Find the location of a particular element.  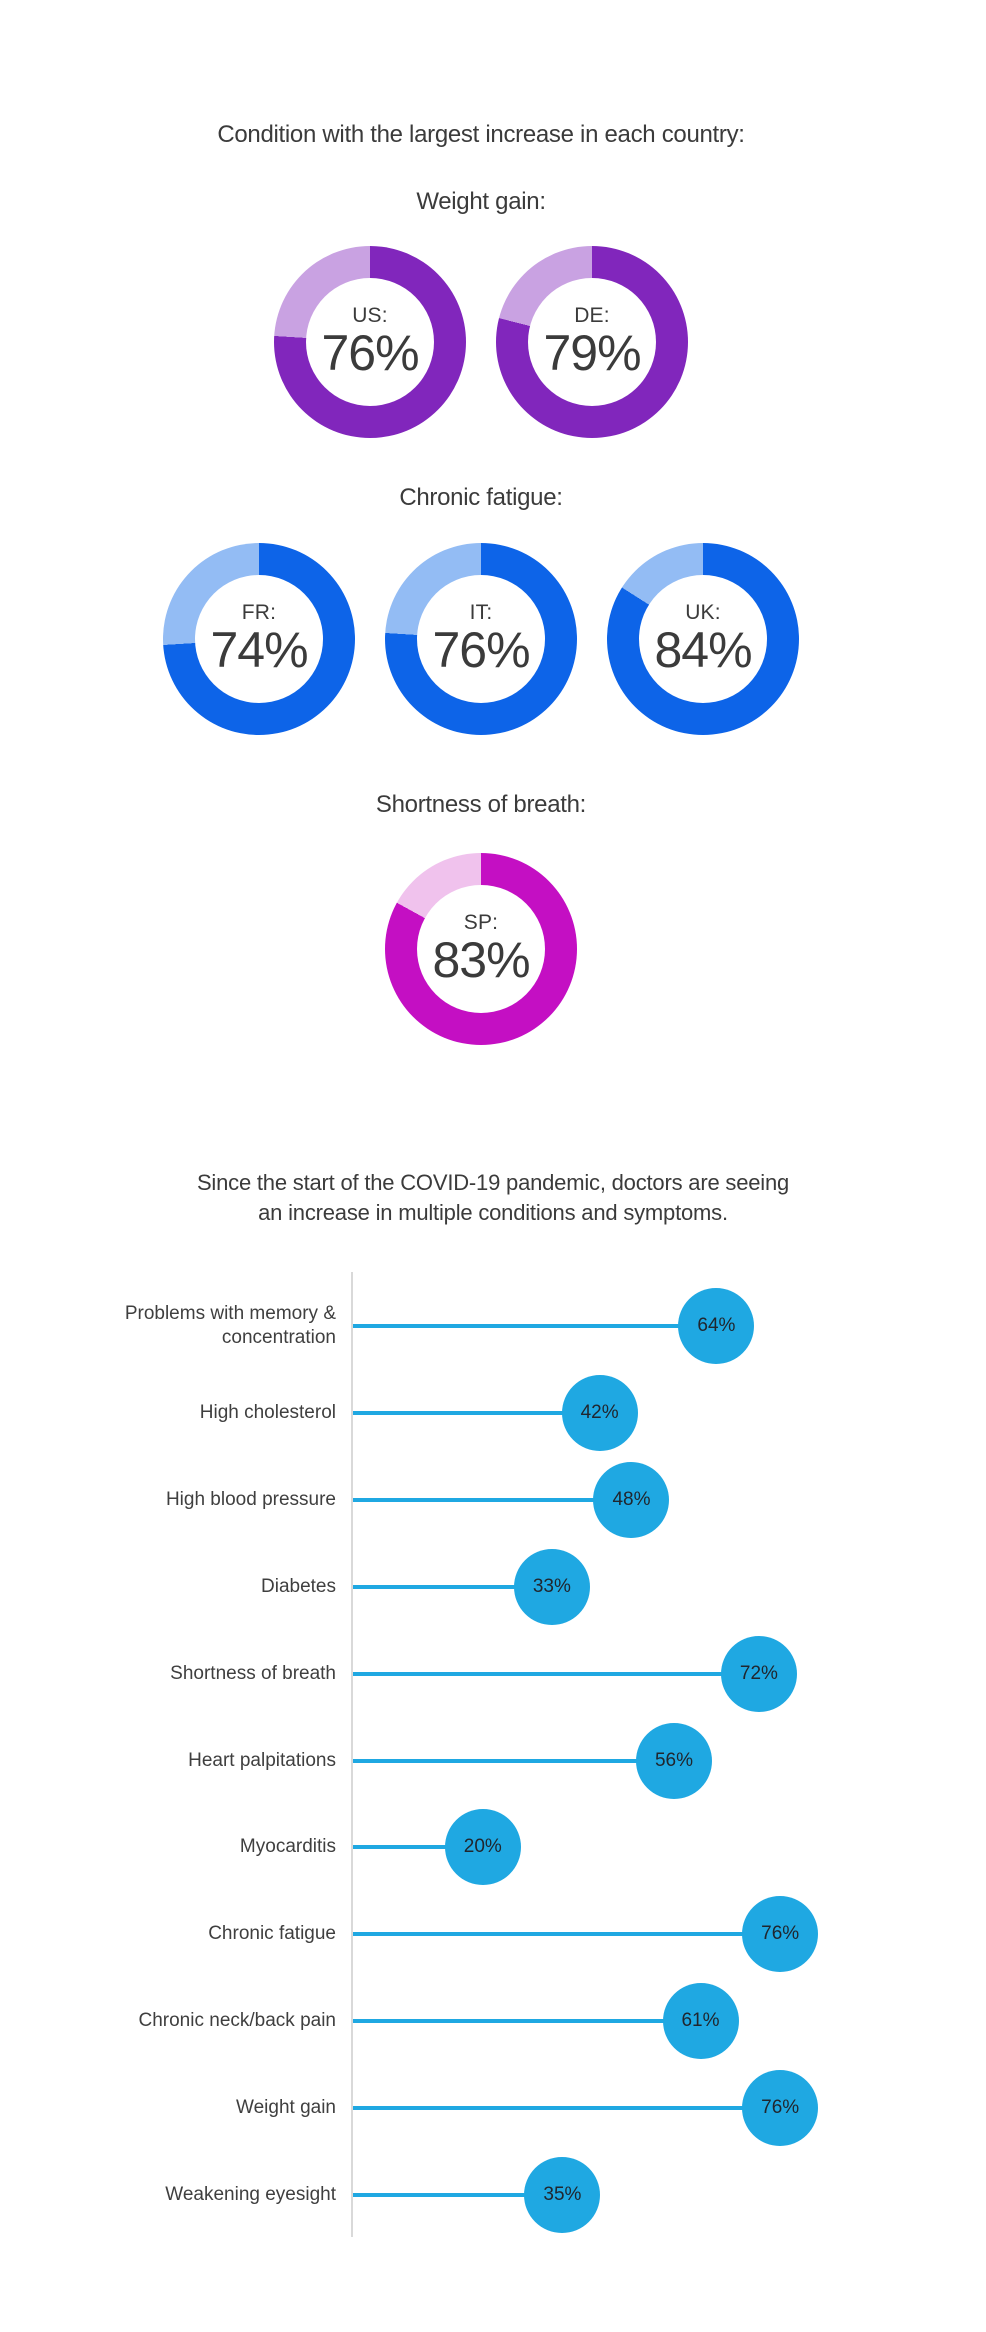

donut-country-label: DE: is located at coordinates (592, 316).